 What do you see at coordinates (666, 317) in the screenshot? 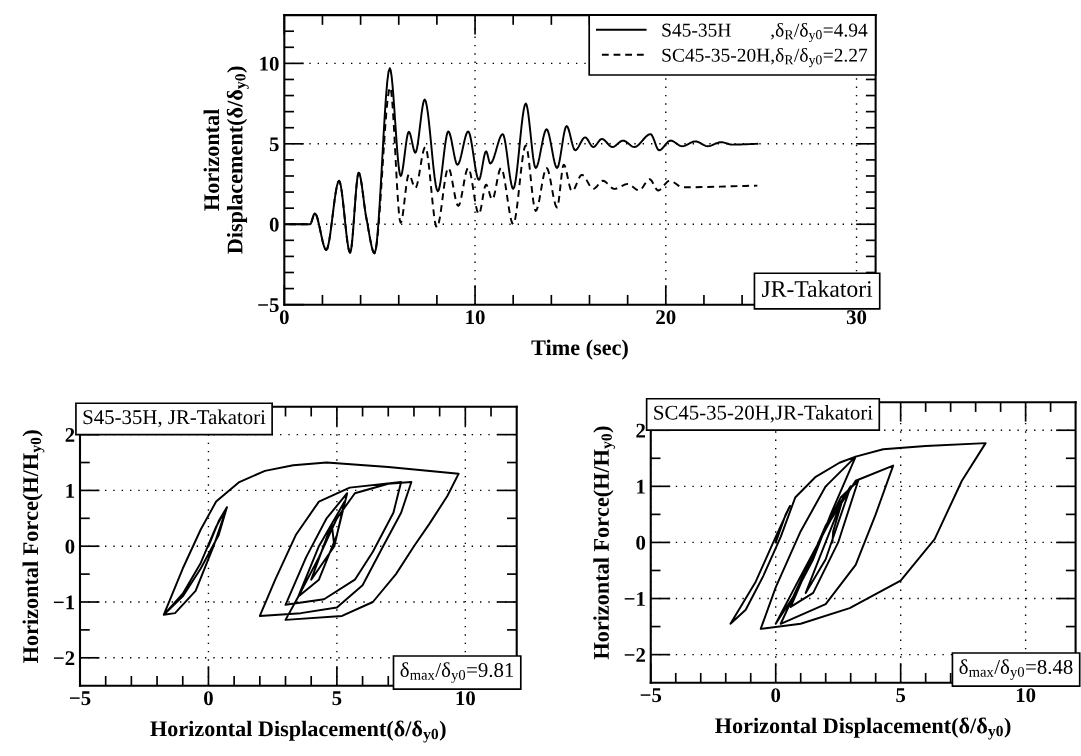
I see `x-tick-label: 20` at bounding box center [666, 317].